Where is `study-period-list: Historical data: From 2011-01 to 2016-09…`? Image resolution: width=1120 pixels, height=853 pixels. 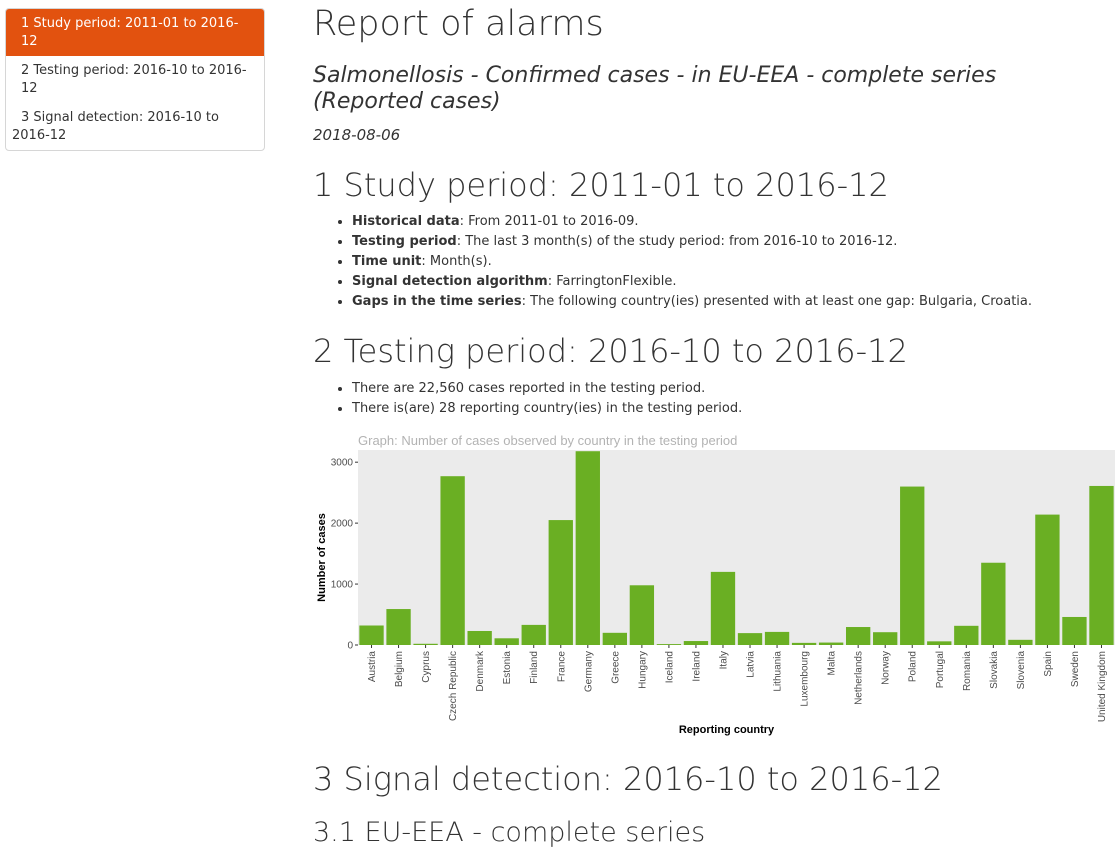
study-period-list: Historical data: From 2011-01 to 2016-09… is located at coordinates (672, 262).